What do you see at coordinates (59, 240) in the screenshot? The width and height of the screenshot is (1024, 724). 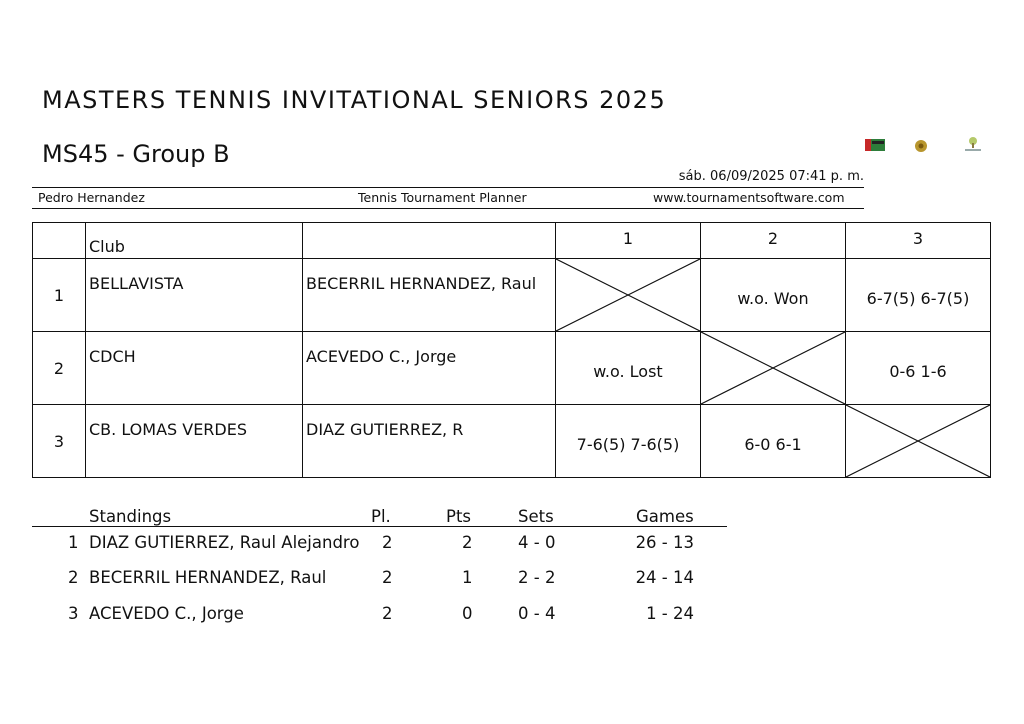 I see `pos-header` at bounding box center [59, 240].